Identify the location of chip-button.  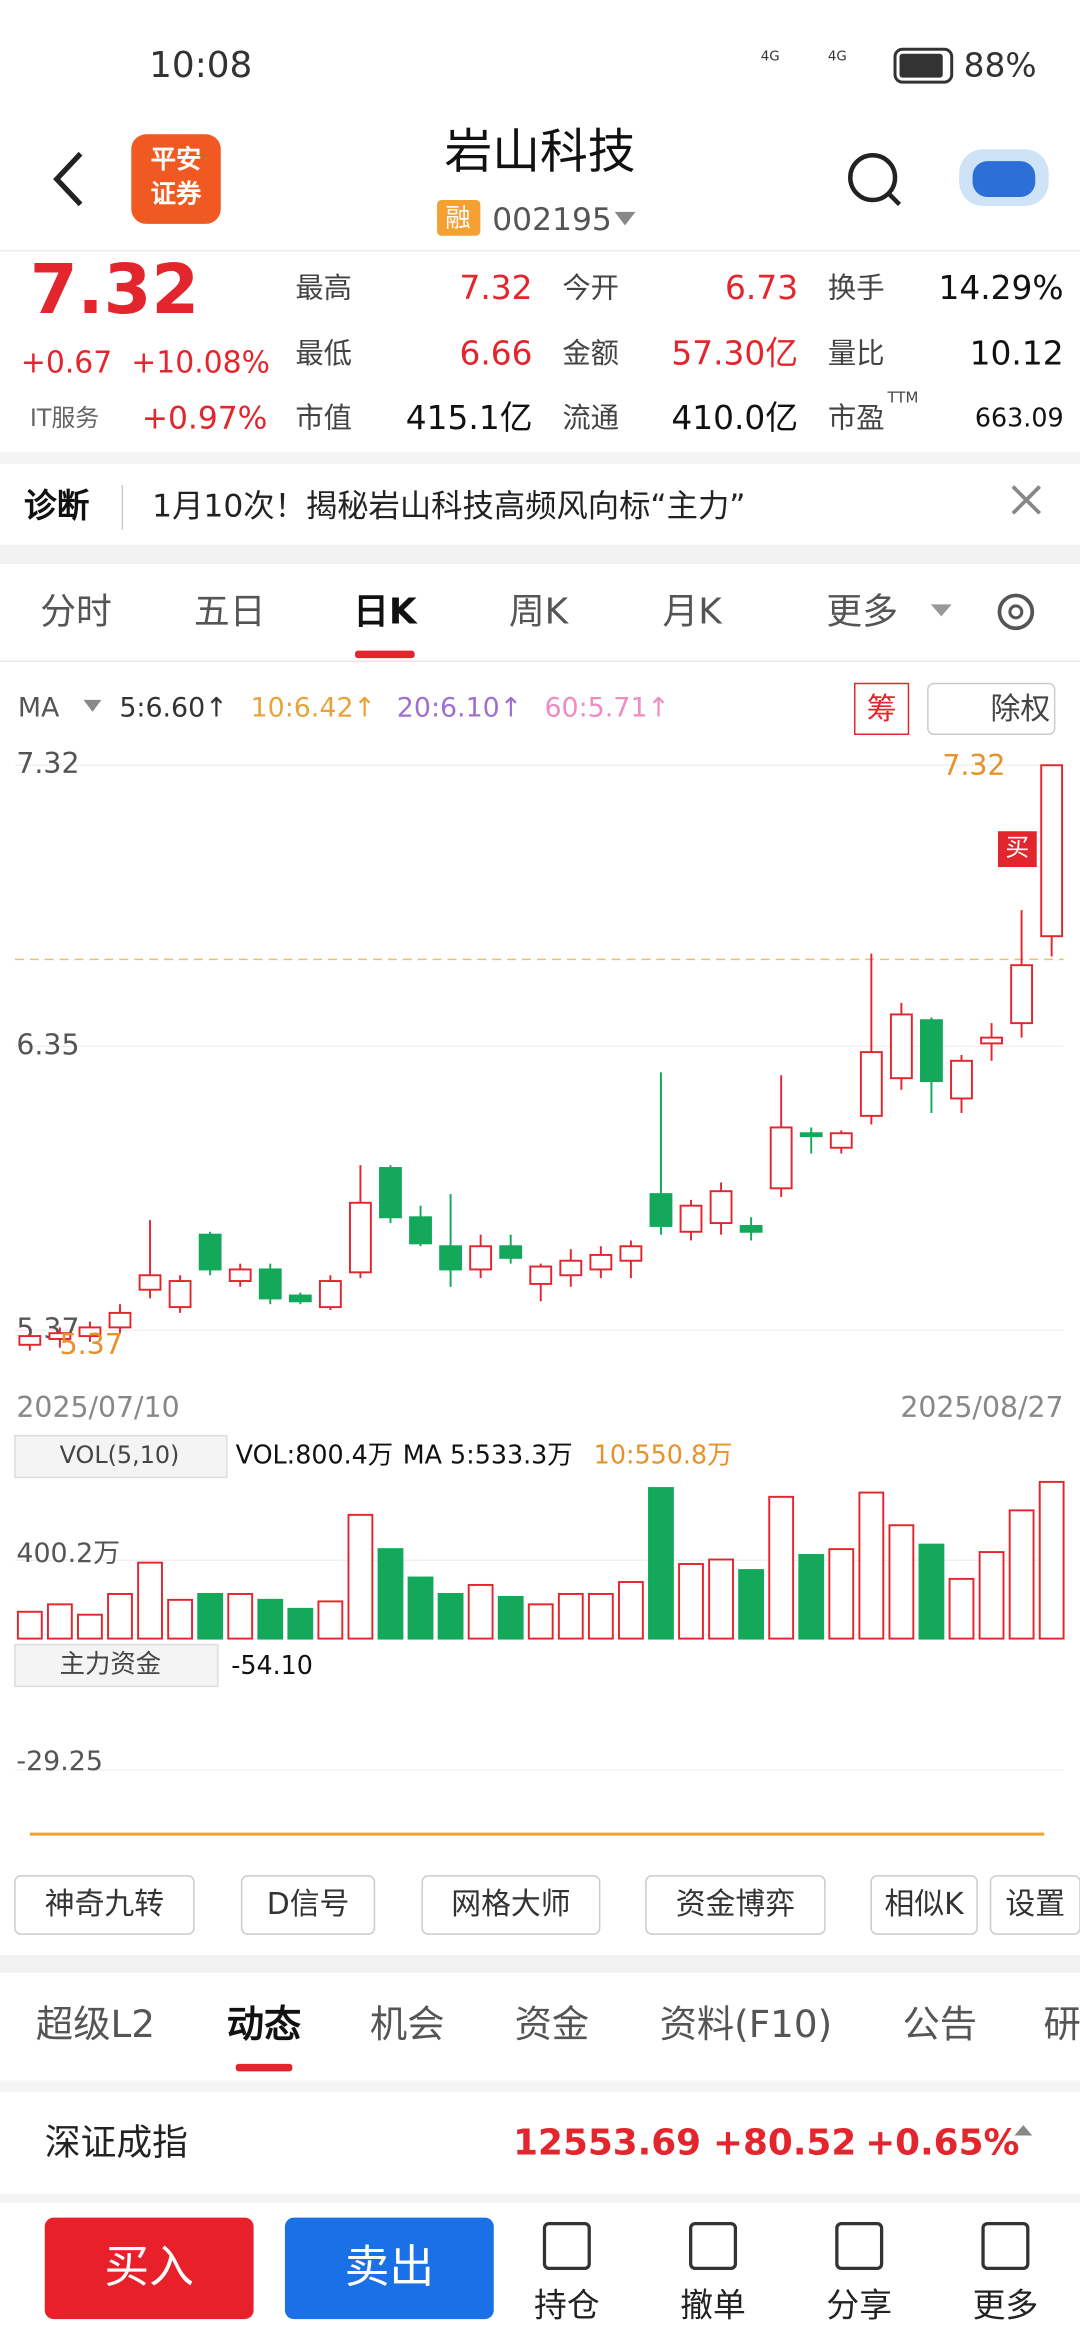
(882, 708).